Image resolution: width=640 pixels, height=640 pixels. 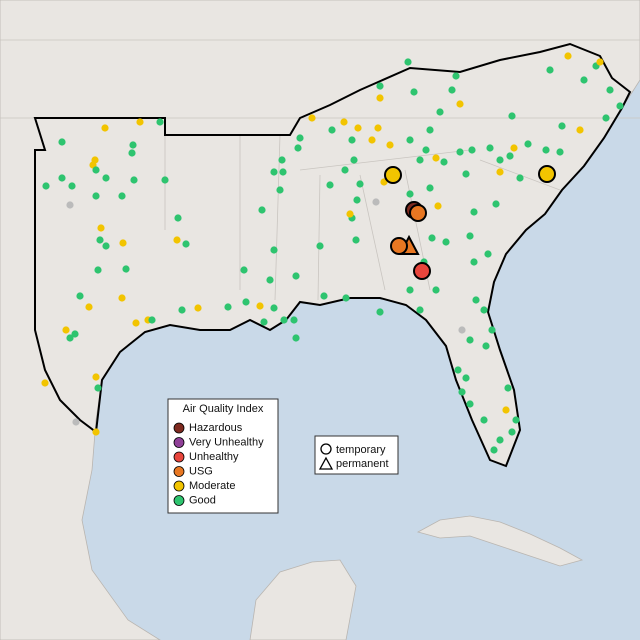 I want to click on shape-legend-box, so click(x=356, y=455).